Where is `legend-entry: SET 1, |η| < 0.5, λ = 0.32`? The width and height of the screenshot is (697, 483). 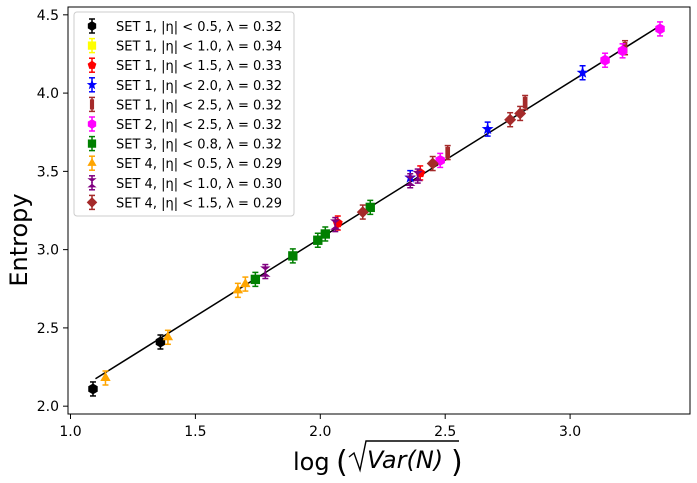
legend-entry: SET 1, |η| < 0.5, λ = 0.32 is located at coordinates (184, 26).